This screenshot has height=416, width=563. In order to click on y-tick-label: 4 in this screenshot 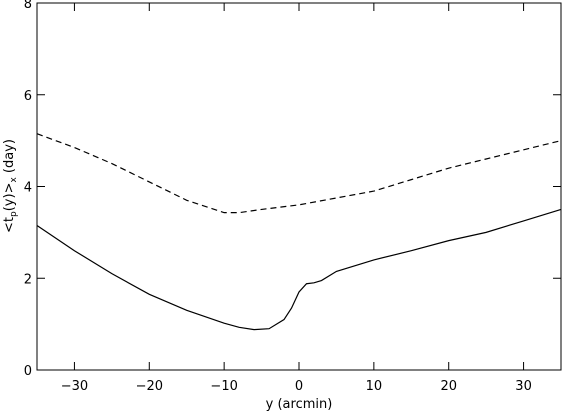, I will do `click(28, 188)`.